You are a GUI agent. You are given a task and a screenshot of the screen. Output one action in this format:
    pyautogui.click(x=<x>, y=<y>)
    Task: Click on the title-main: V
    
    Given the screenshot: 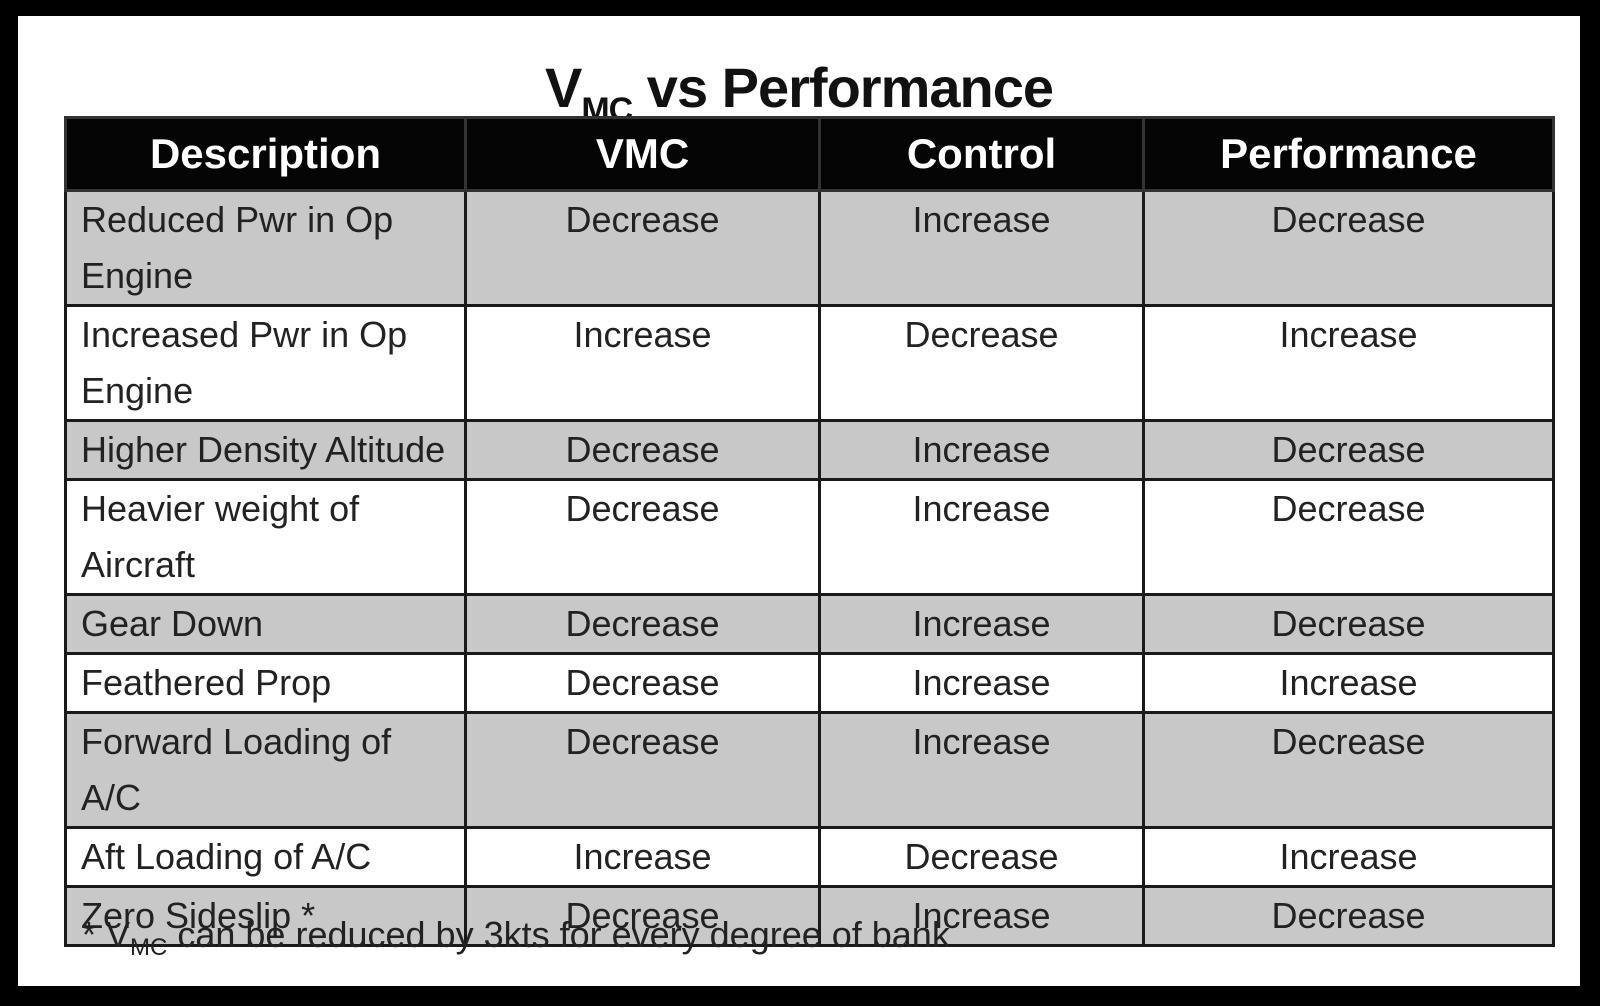 What is the action you would take?
    pyautogui.click(x=563, y=87)
    